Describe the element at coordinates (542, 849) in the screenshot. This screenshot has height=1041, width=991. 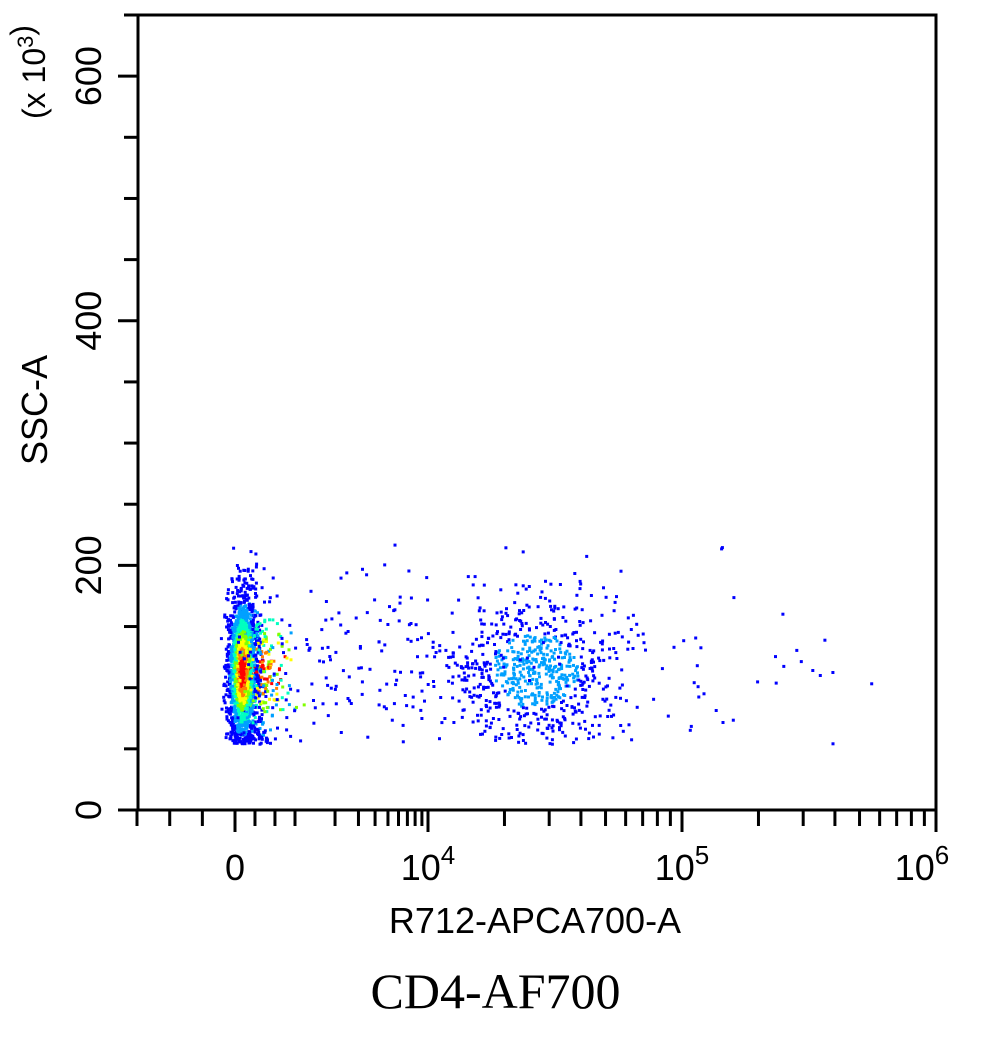
I see `x-axis-ticks: 0 104 105 106` at that location.